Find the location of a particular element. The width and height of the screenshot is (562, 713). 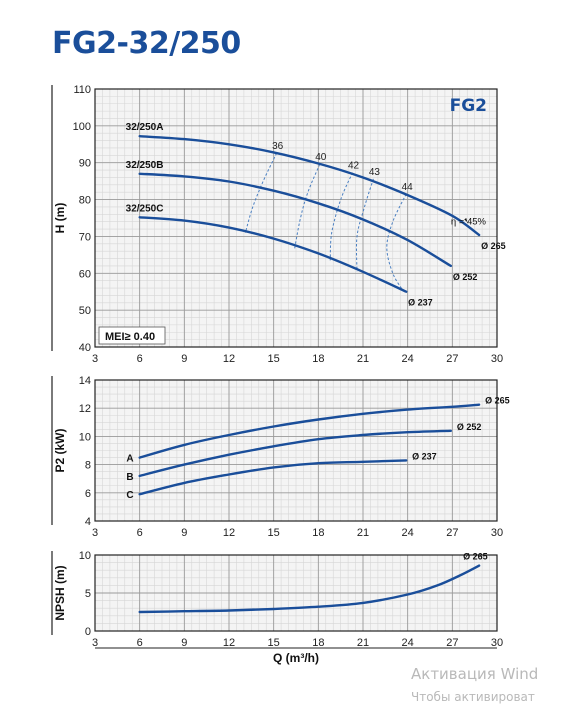

series-name-label: 32/250C is located at coordinates (145, 208).